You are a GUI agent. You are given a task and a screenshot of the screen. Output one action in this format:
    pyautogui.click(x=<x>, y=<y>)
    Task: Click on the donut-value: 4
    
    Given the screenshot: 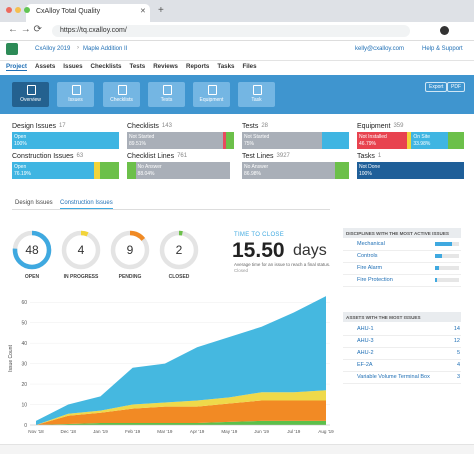 What is the action you would take?
    pyautogui.click(x=81, y=250)
    